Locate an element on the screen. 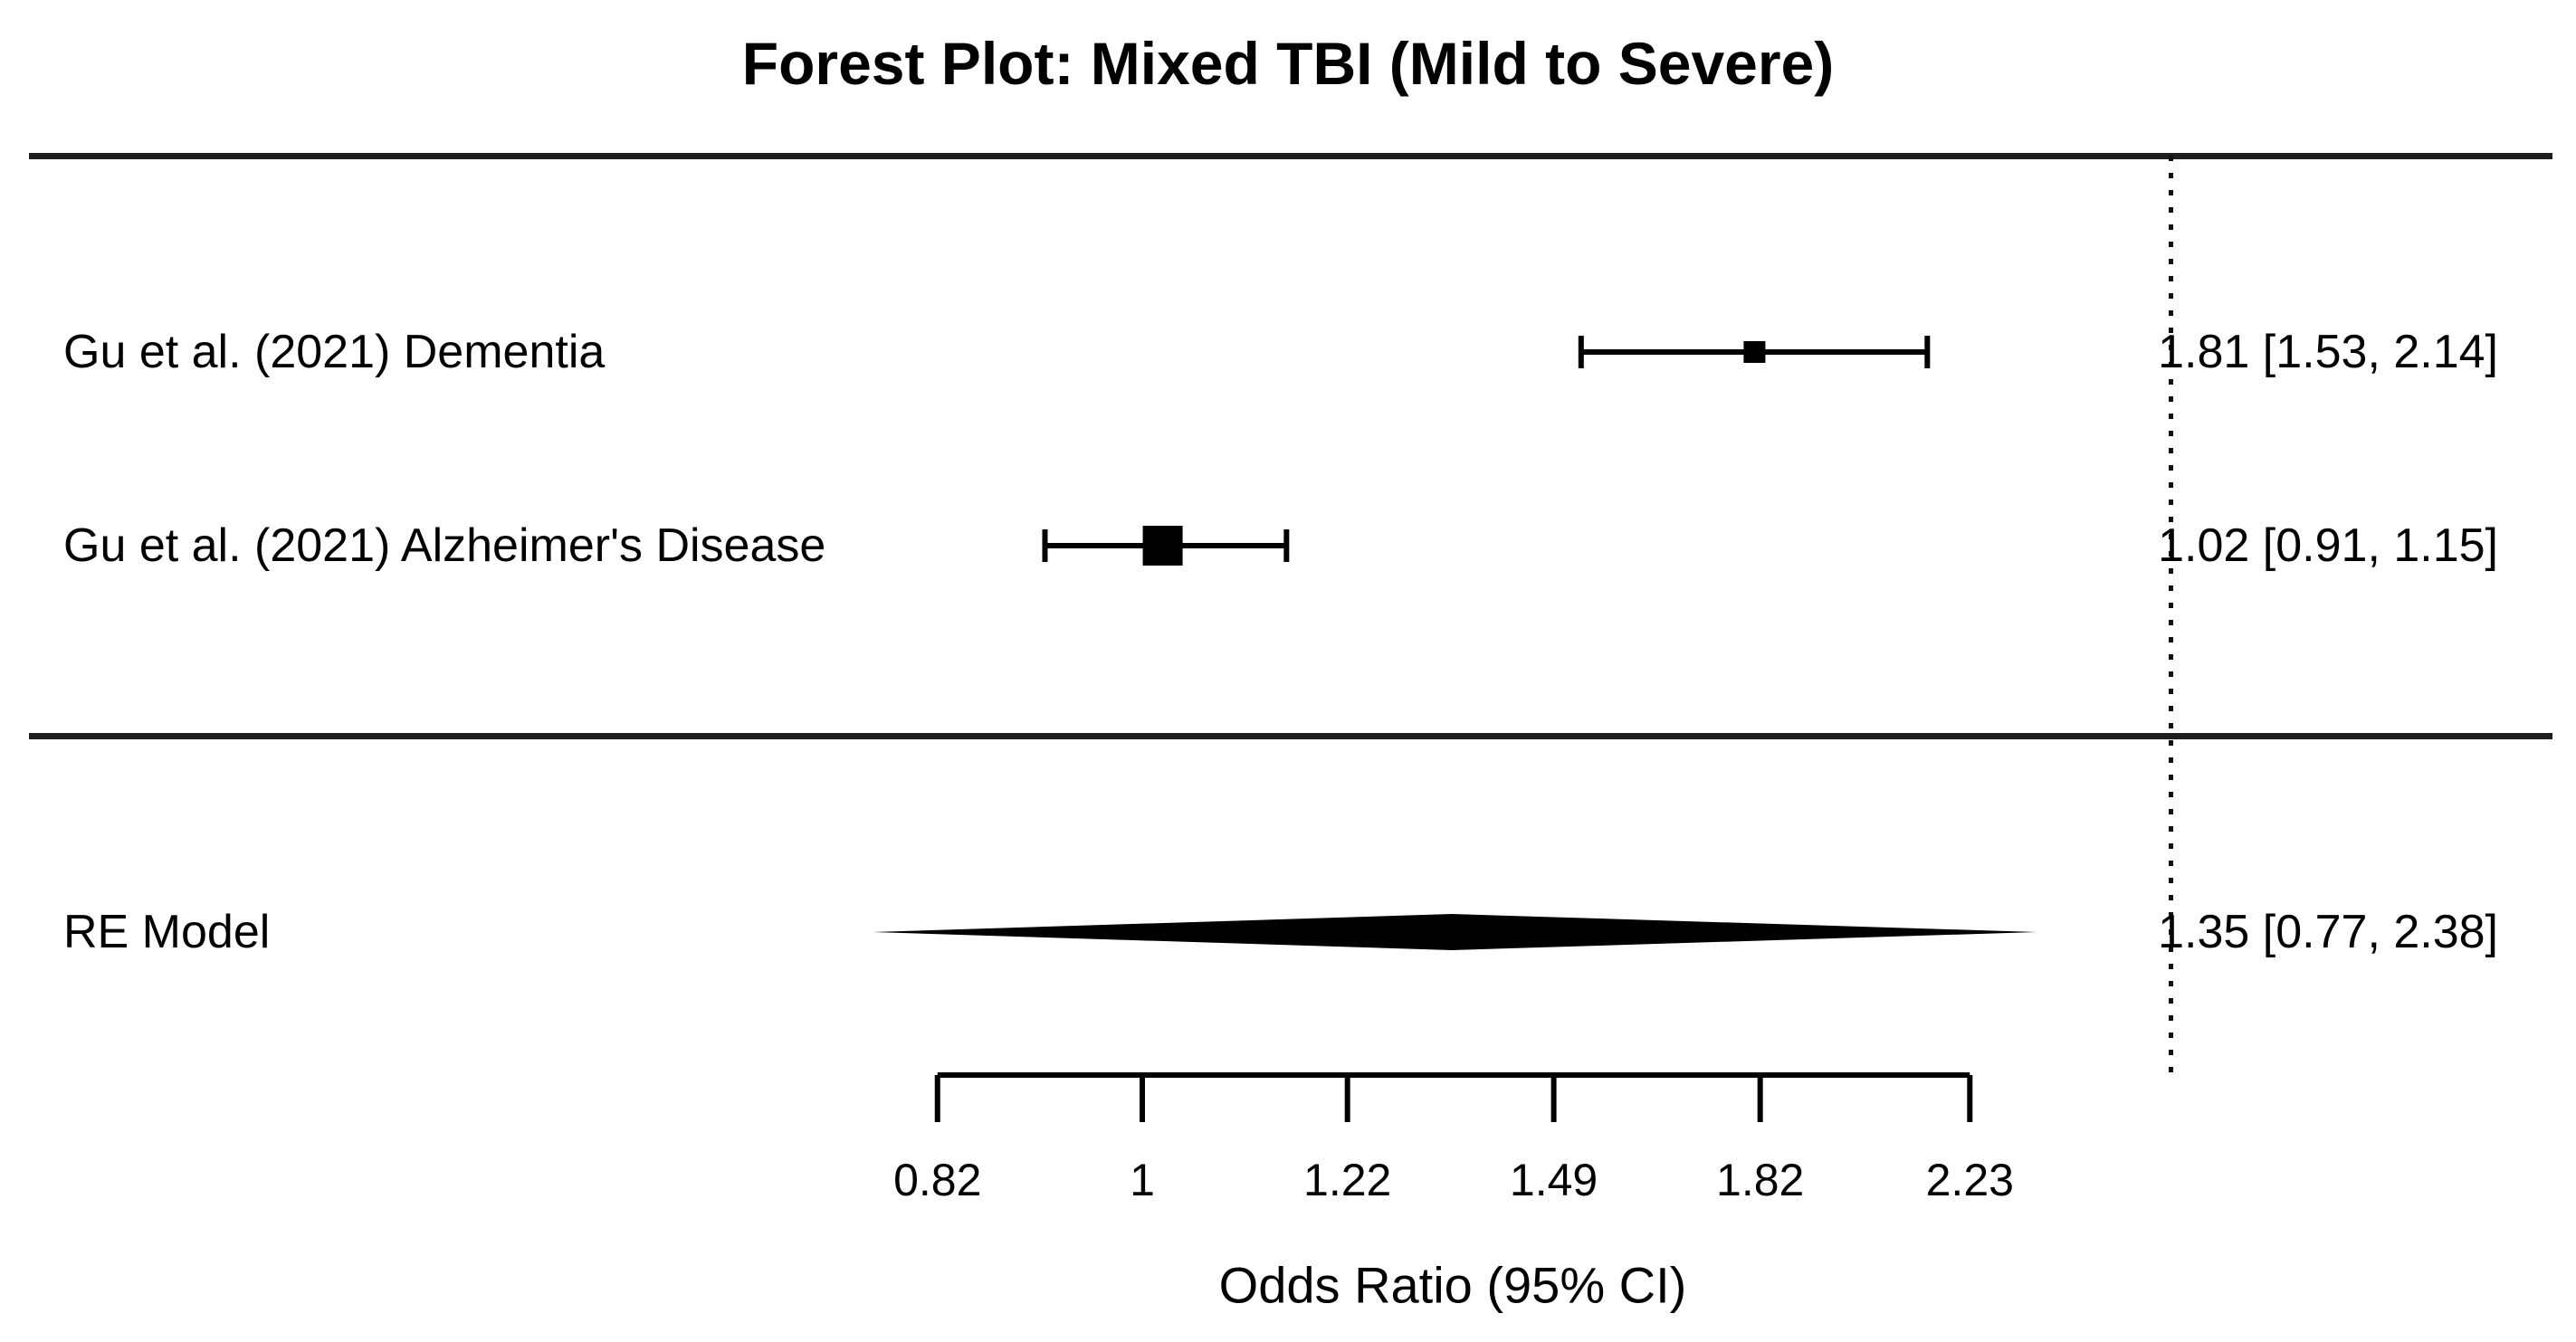  summary-separator-rule is located at coordinates (1291, 736).